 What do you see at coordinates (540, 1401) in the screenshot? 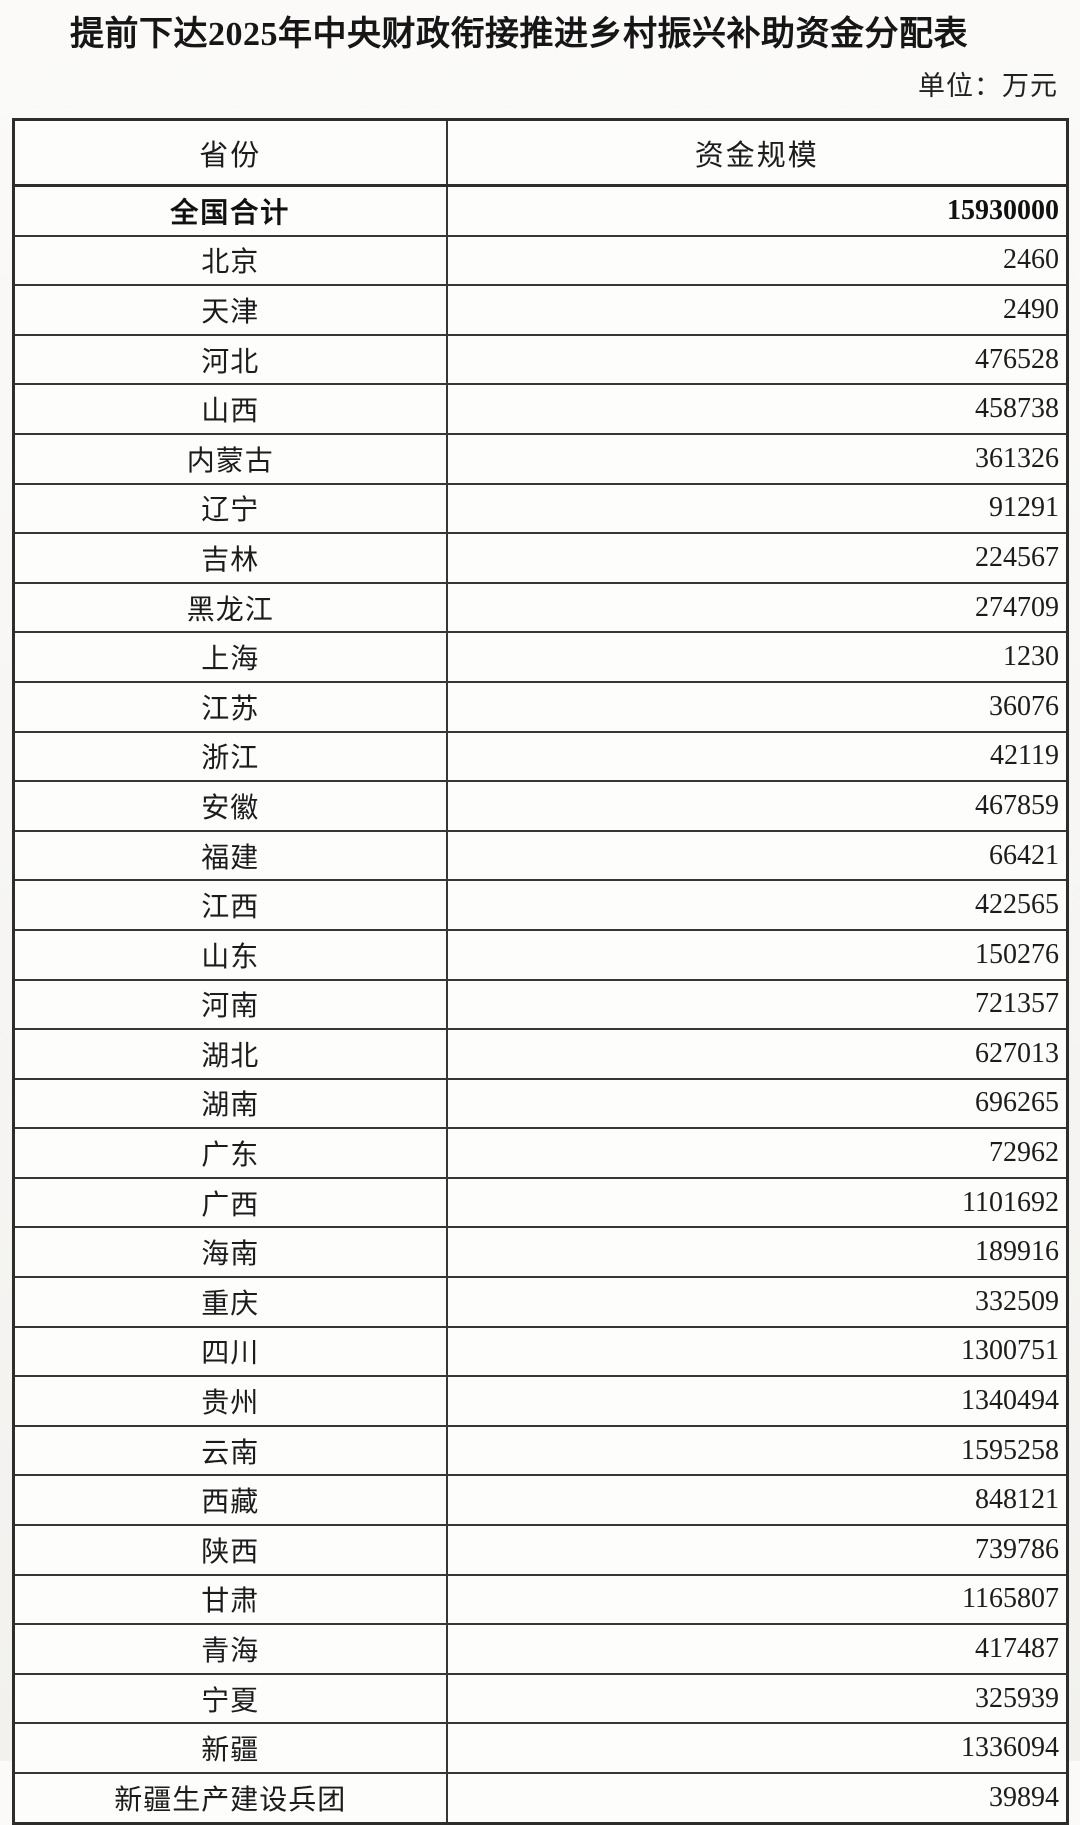
I see `table-row: 贵州 1340494` at bounding box center [540, 1401].